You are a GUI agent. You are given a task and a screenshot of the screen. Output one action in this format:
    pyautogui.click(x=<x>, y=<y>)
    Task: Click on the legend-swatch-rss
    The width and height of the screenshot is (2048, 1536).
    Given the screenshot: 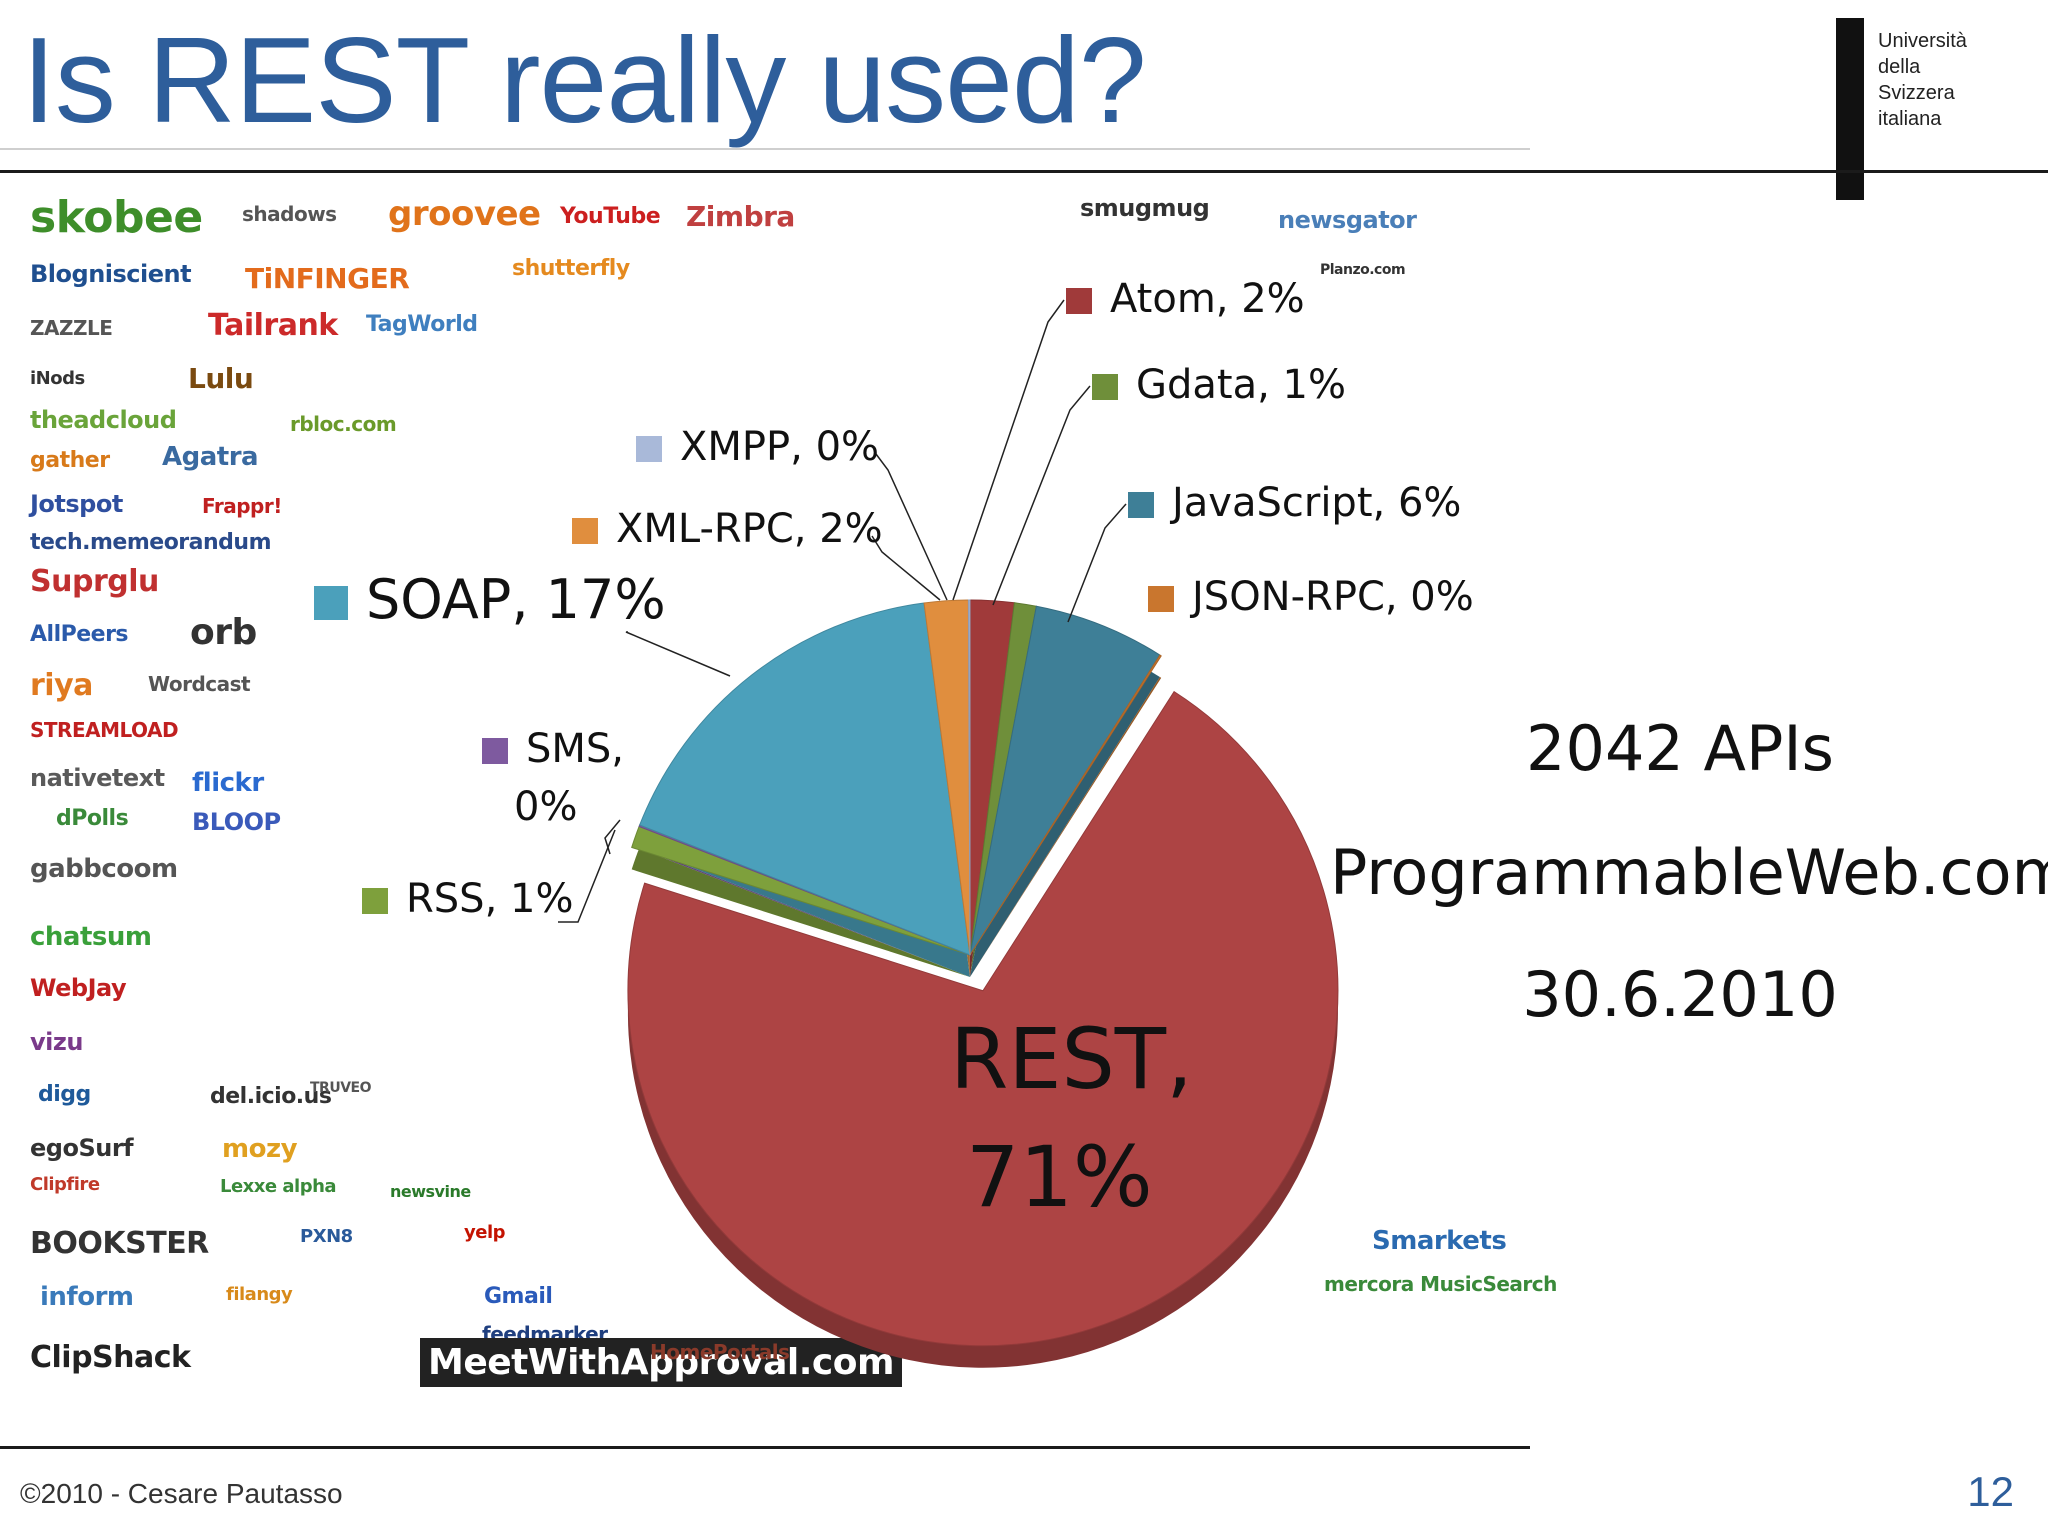 What is the action you would take?
    pyautogui.click(x=375, y=901)
    